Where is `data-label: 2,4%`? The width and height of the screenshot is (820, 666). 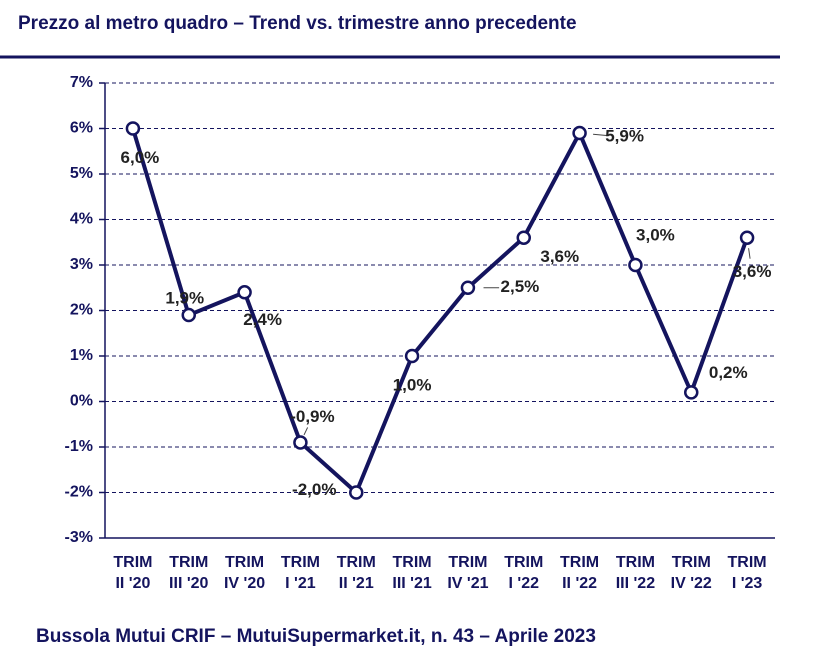
data-label: 2,4% is located at coordinates (262, 319).